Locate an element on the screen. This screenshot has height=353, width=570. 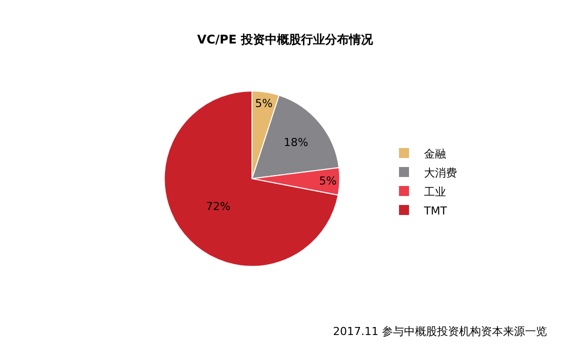
text: 2017.11 参与中概股投资机构资本来源一览 is located at coordinates (440, 331).